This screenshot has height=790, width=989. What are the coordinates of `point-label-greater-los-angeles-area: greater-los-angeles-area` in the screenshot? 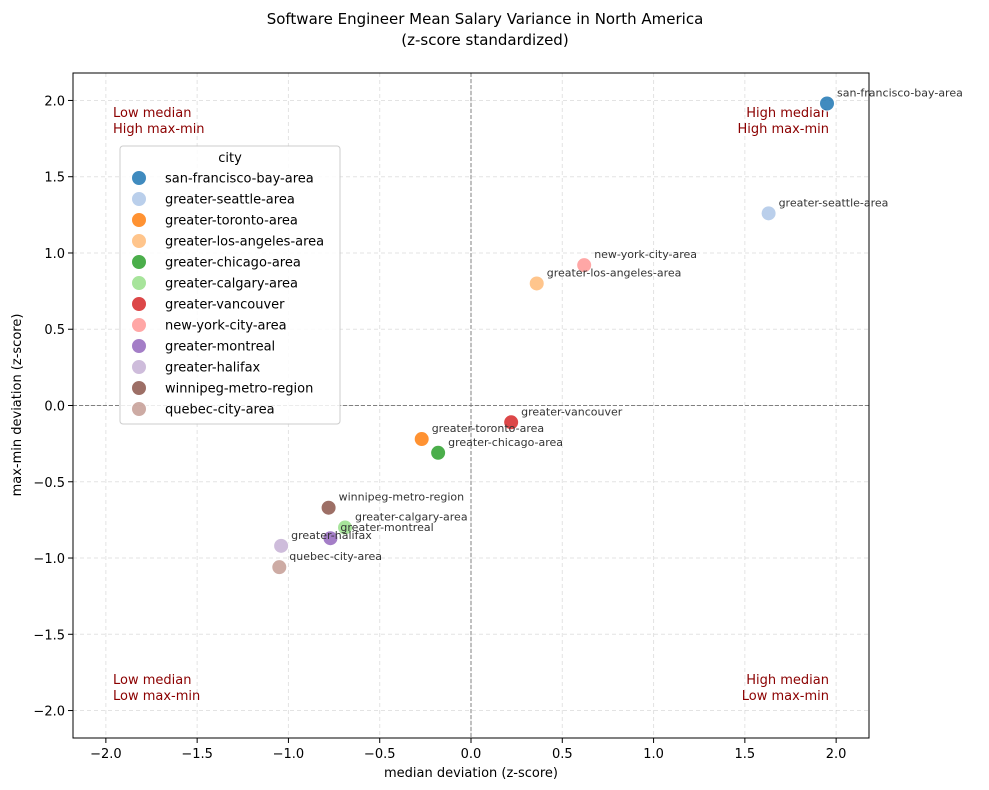 It's located at (614, 272).